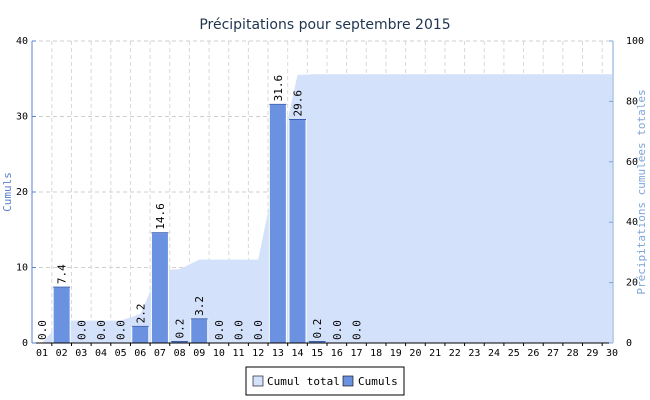 The image size is (650, 400). I want to click on x-tick-label: 09, so click(199, 353).